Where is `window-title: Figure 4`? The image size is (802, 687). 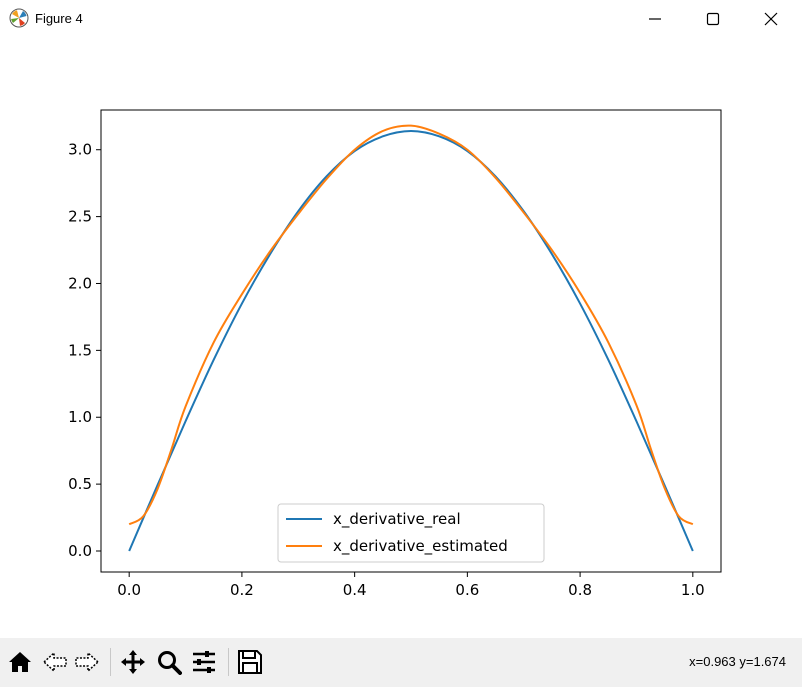 window-title: Figure 4 is located at coordinates (59, 18).